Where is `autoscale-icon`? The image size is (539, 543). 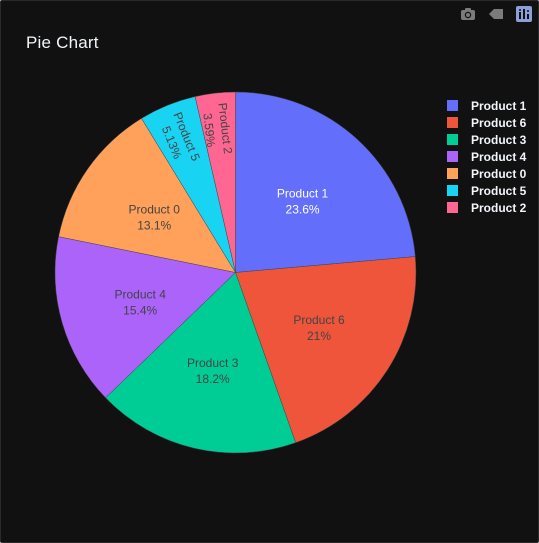
autoscale-icon is located at coordinates (496, 14).